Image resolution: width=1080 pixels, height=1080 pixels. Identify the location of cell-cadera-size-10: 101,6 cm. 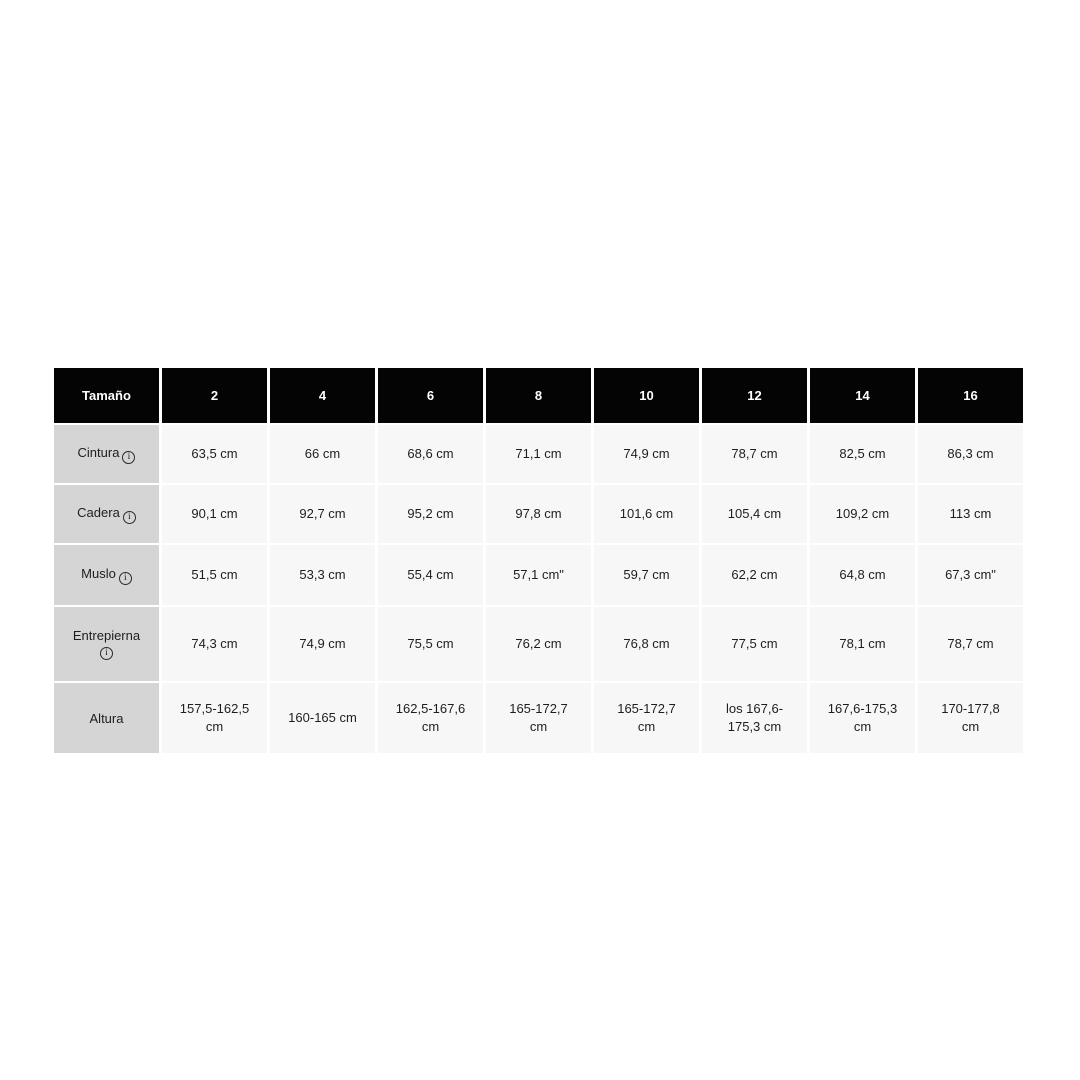
(646, 514).